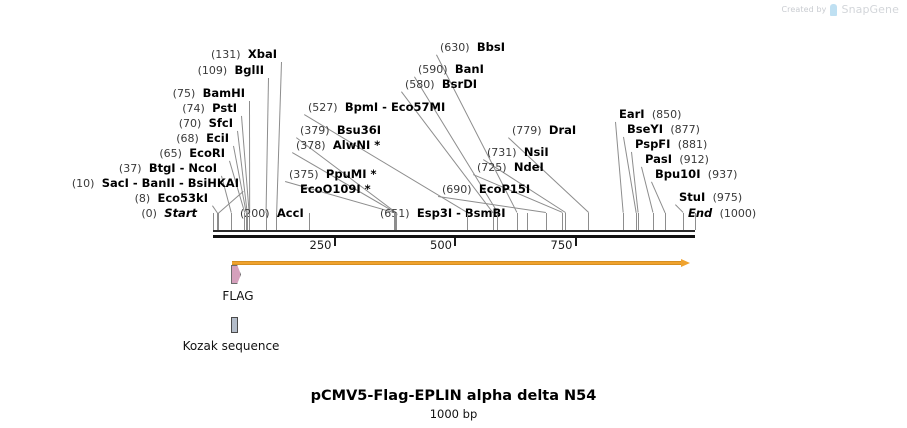 Image resolution: width=907 pixels, height=428 pixels. I want to click on enzyme-label-pasi: PasI (912), so click(677, 160).